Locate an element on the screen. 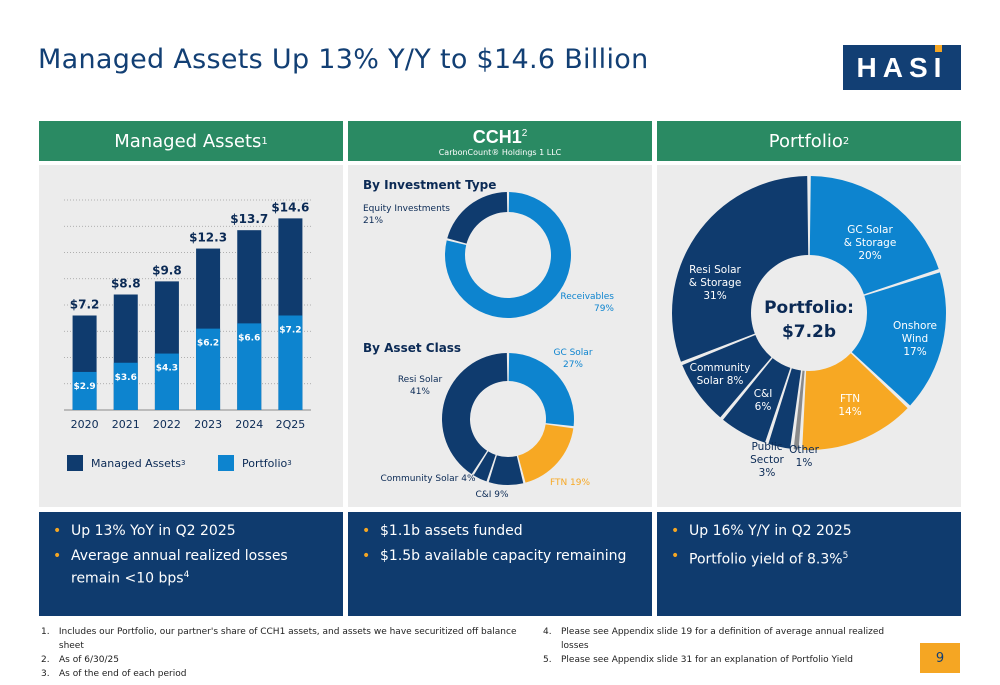  slice-label: Community is located at coordinates (720, 368).